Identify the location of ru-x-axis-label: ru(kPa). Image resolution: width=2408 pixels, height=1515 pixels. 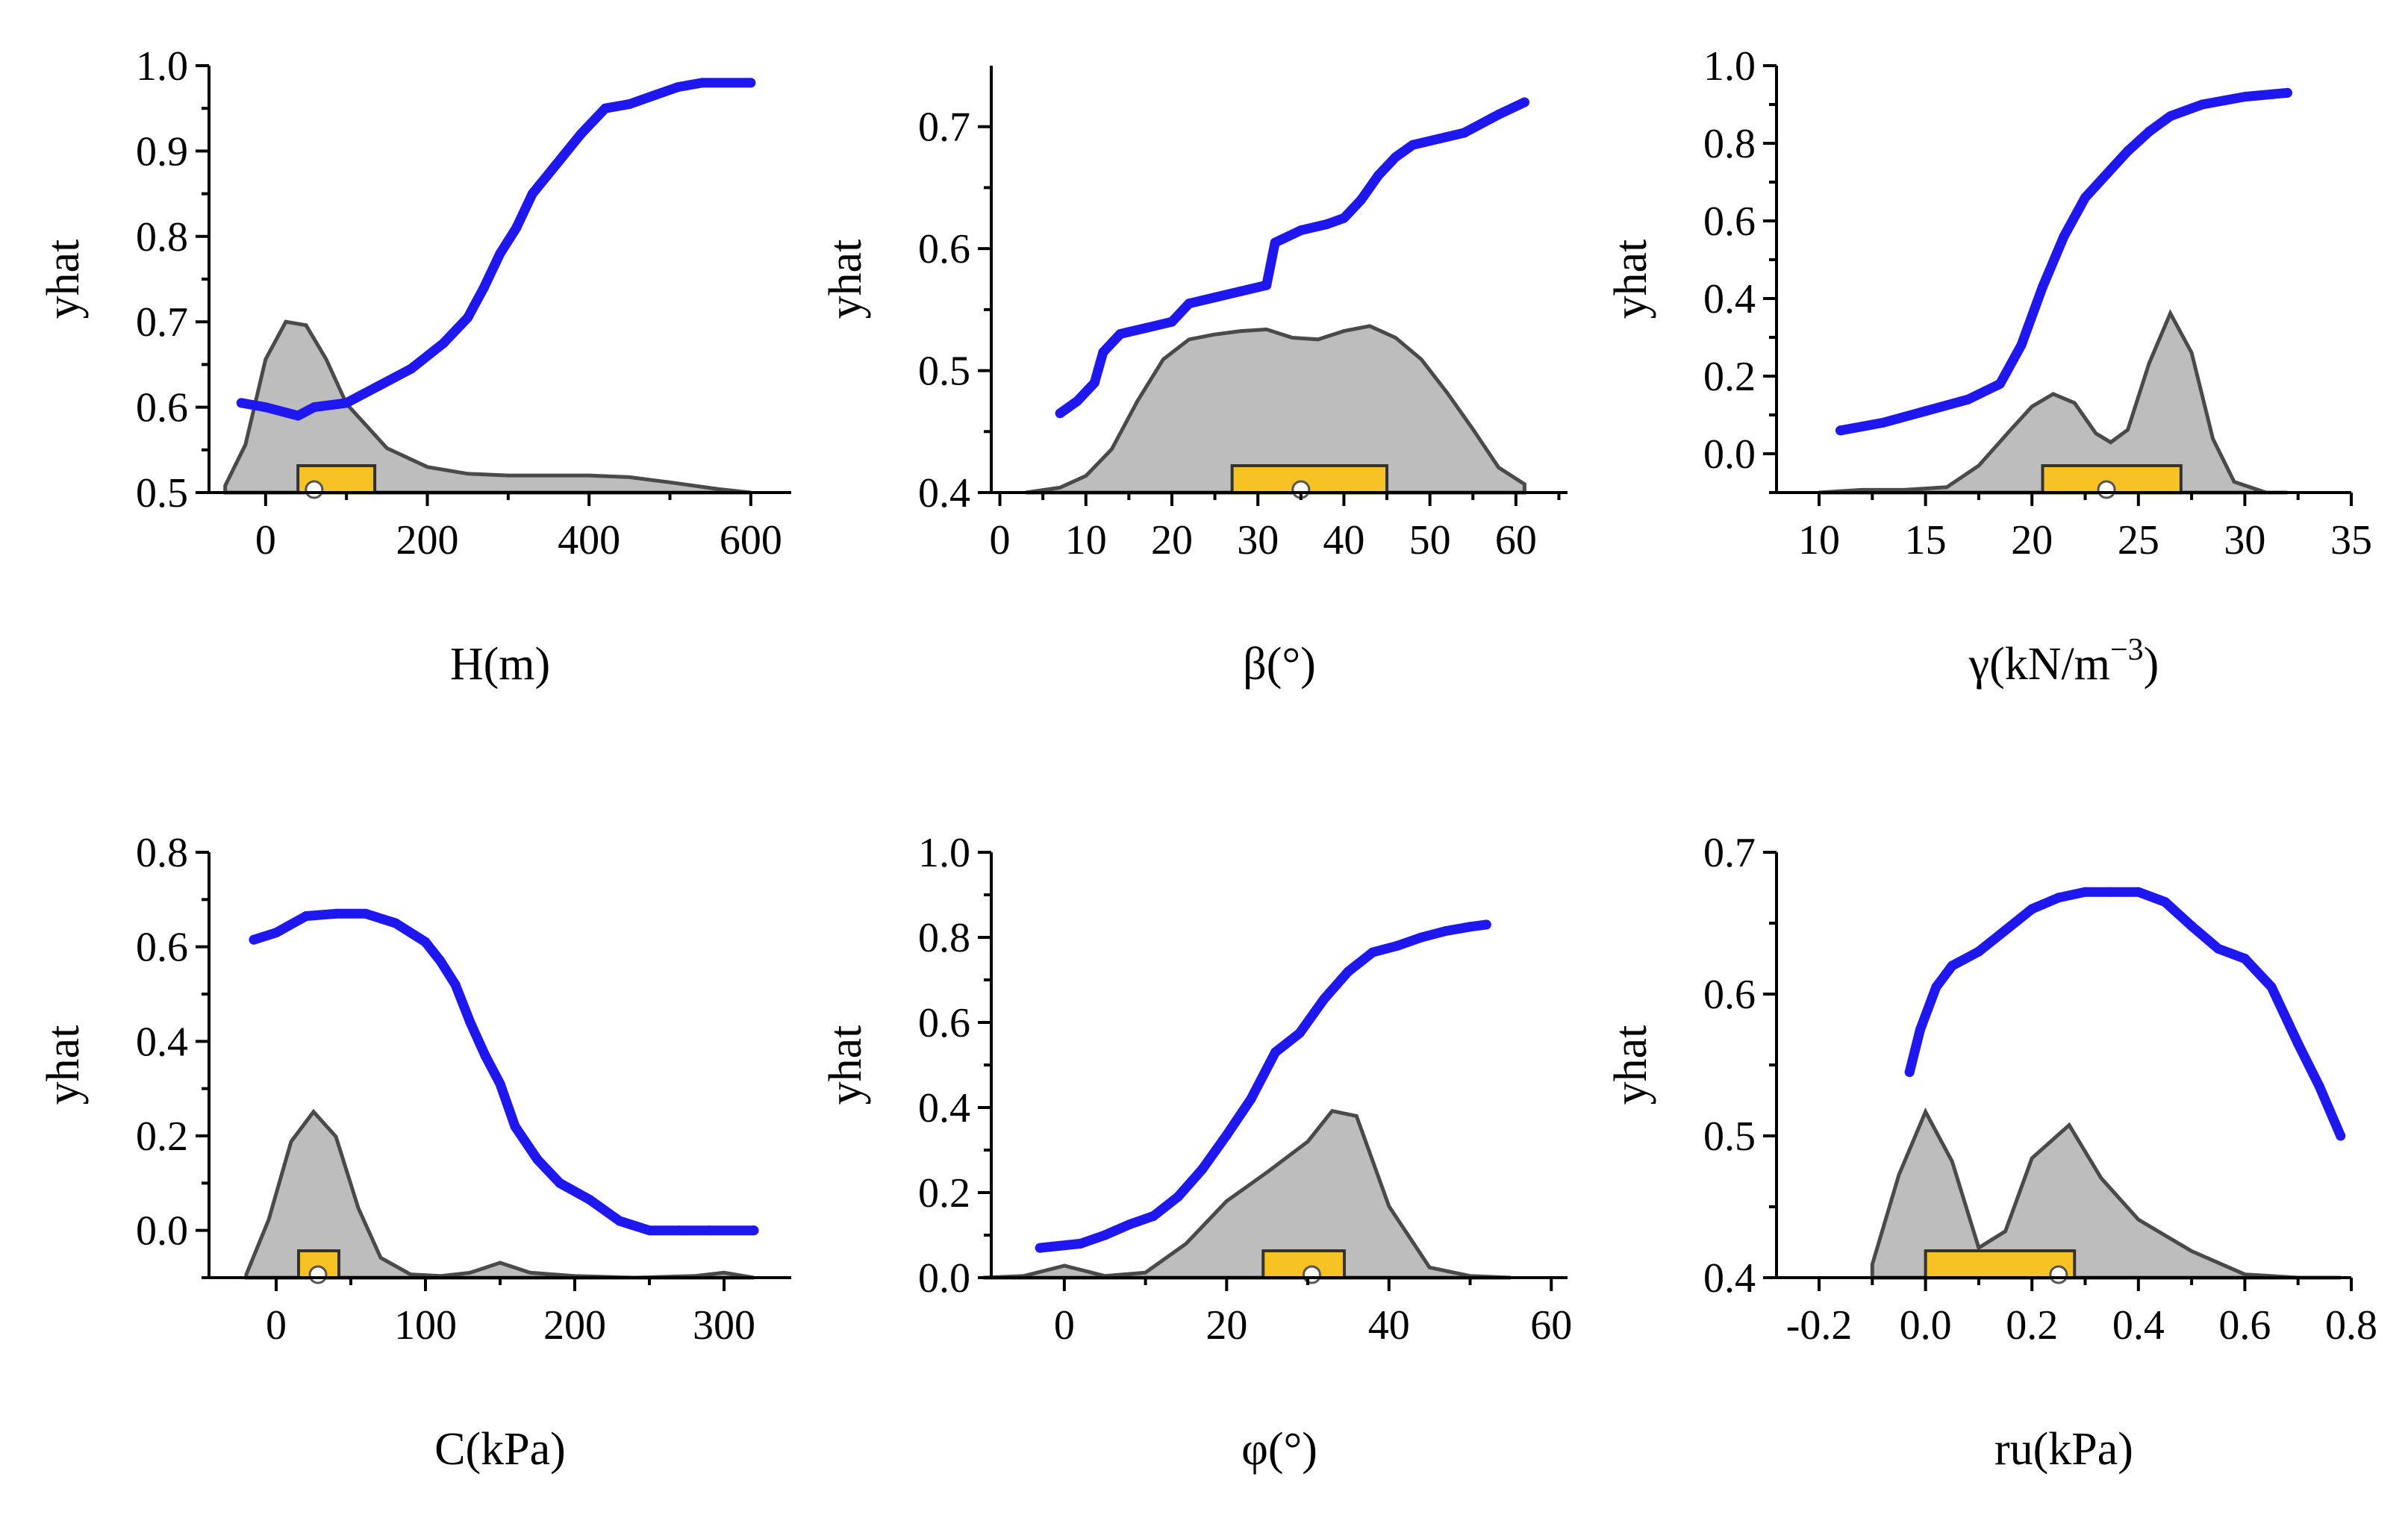
(2063, 1449).